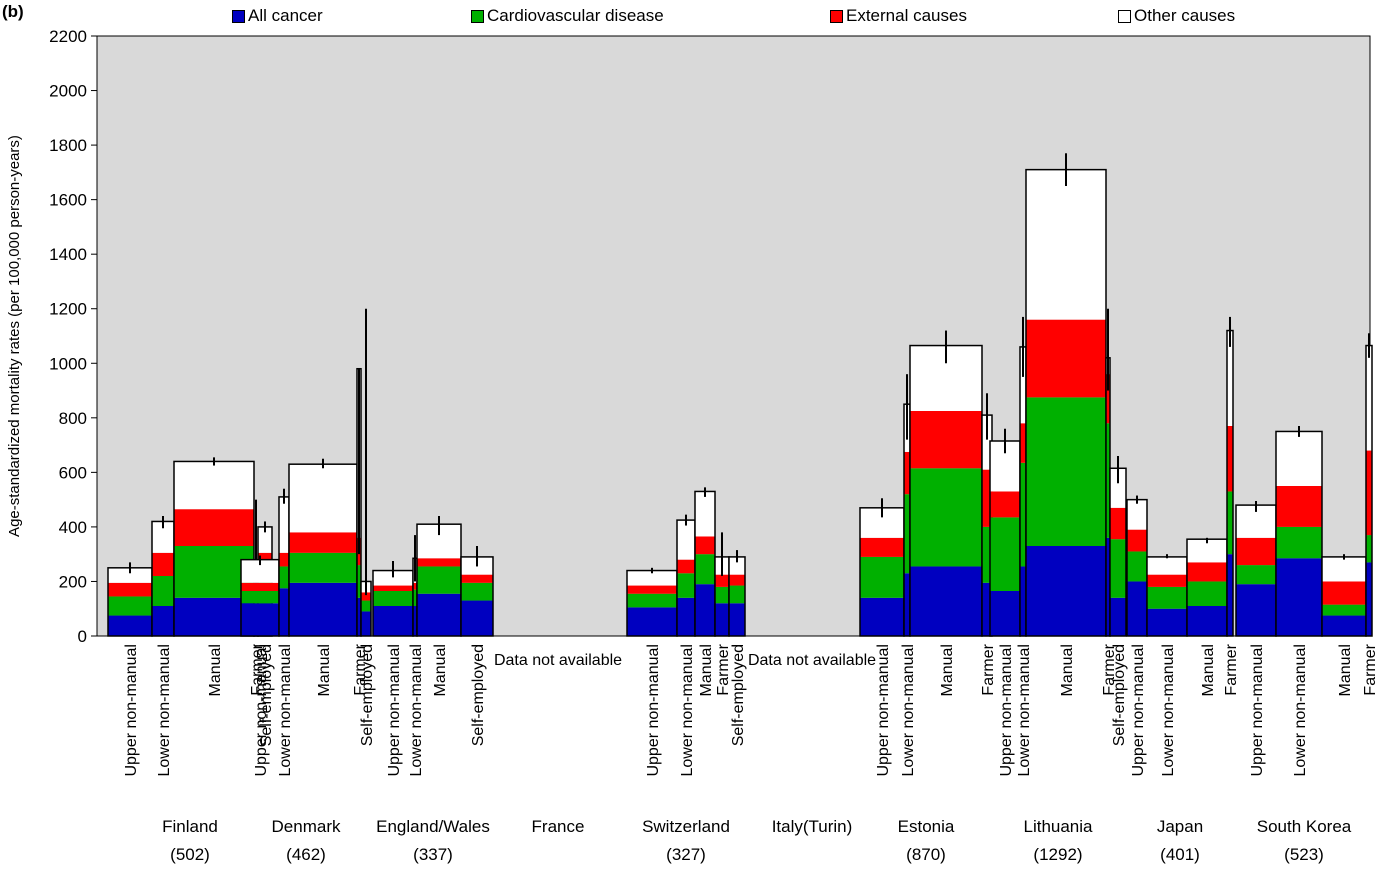 Image resolution: width=1388 pixels, height=870 pixels. Describe the element at coordinates (190, 826) in the screenshot. I see `country-label: Finland` at that location.